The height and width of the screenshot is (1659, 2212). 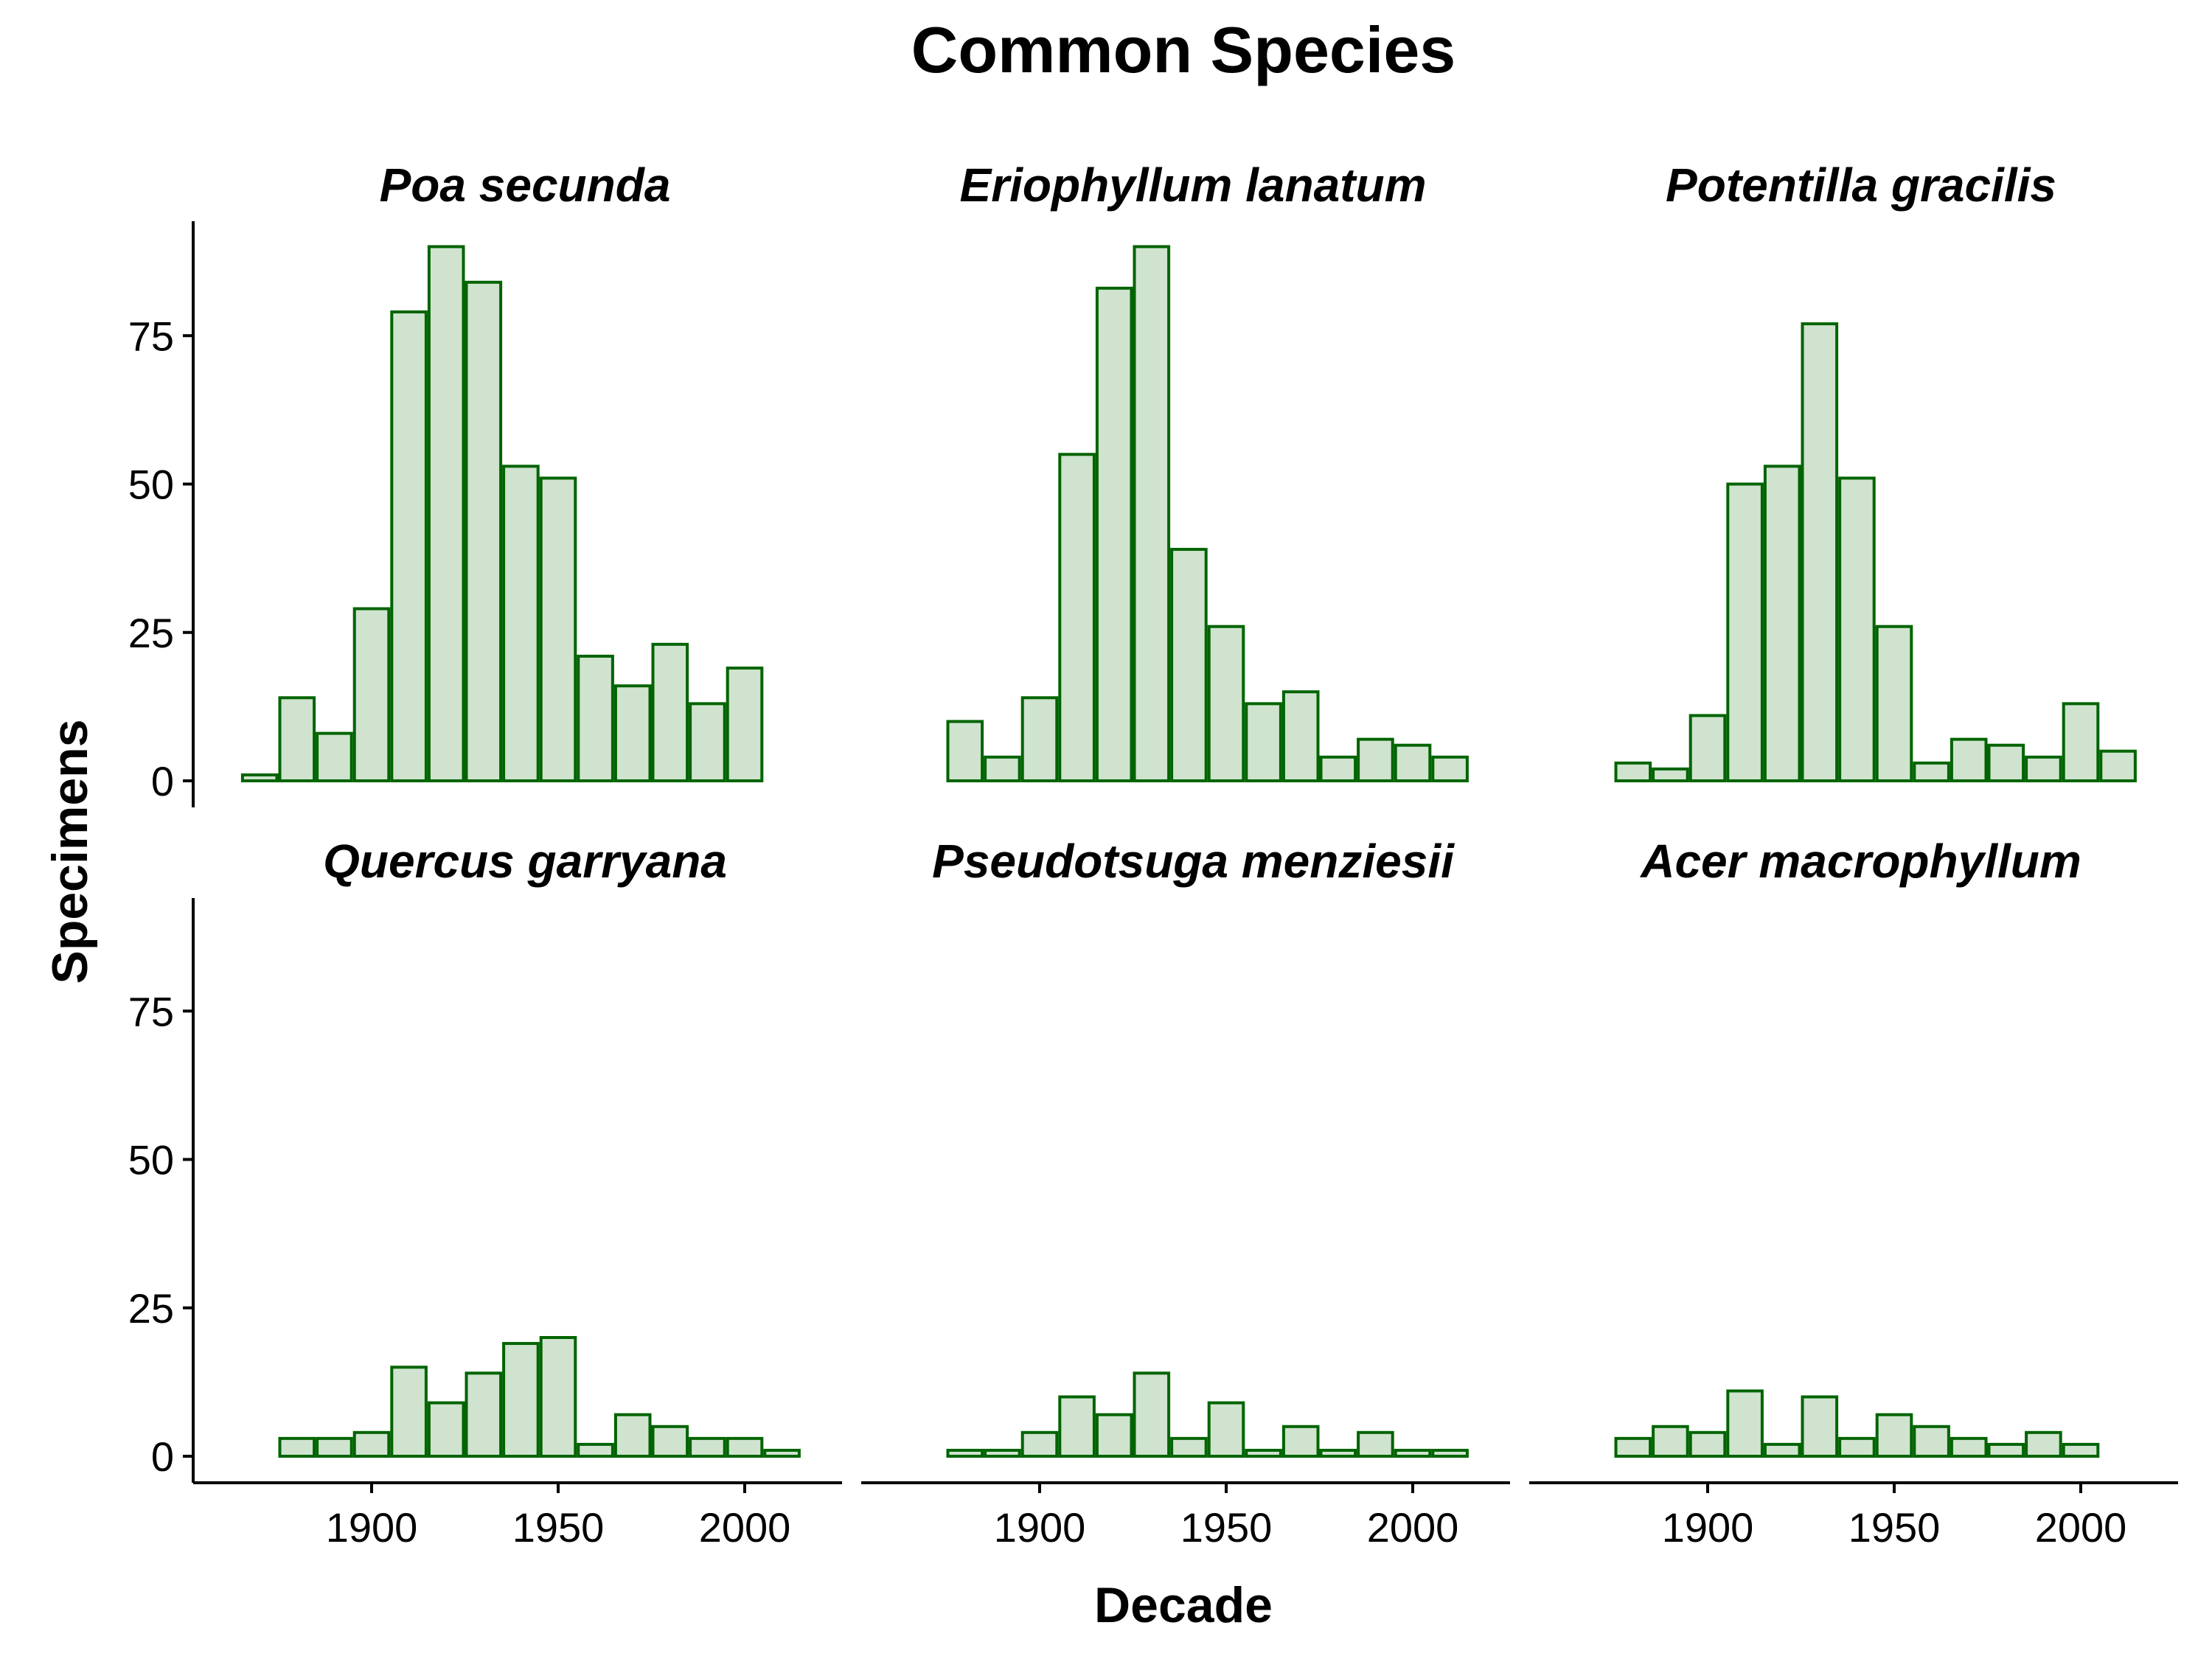 What do you see at coordinates (525, 185) in the screenshot?
I see `facet-title: Poa secunda` at bounding box center [525, 185].